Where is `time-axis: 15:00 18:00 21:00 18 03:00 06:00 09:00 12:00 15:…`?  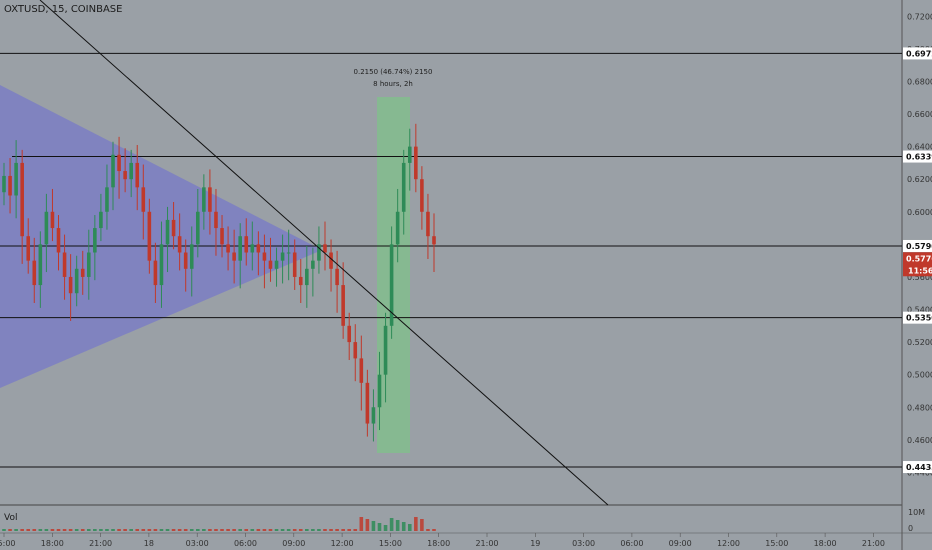 time-axis: 15:00 18:00 21:00 18 03:00 06:00 09:00 12:00 15:… is located at coordinates (442, 540).